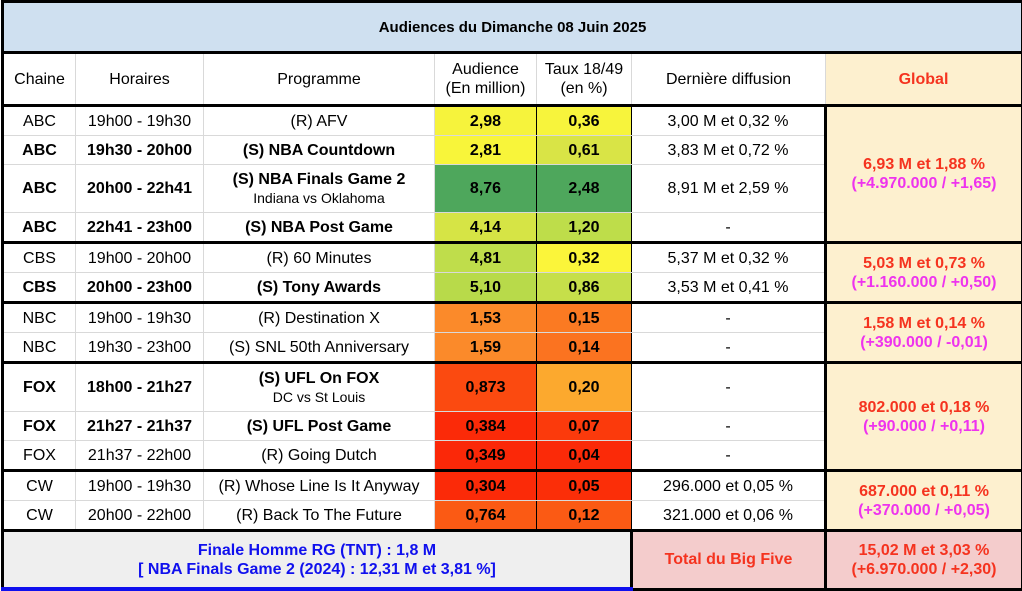 The image size is (1022, 591). What do you see at coordinates (319, 179) in the screenshot?
I see `programme-title: (S) NBA Finals Game 2` at bounding box center [319, 179].